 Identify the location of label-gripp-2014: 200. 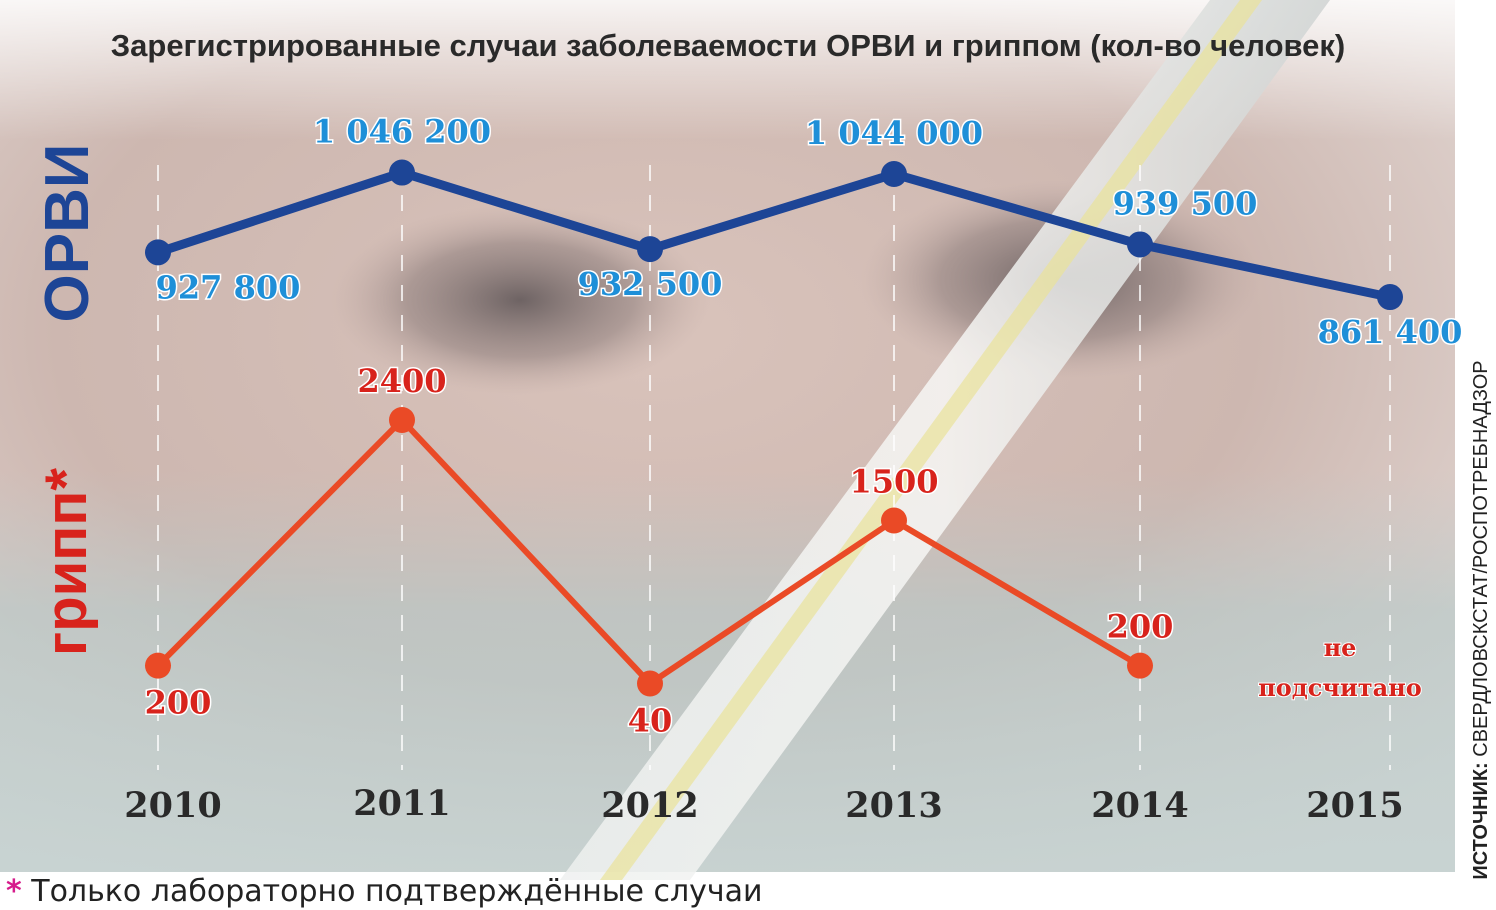
(1140, 627).